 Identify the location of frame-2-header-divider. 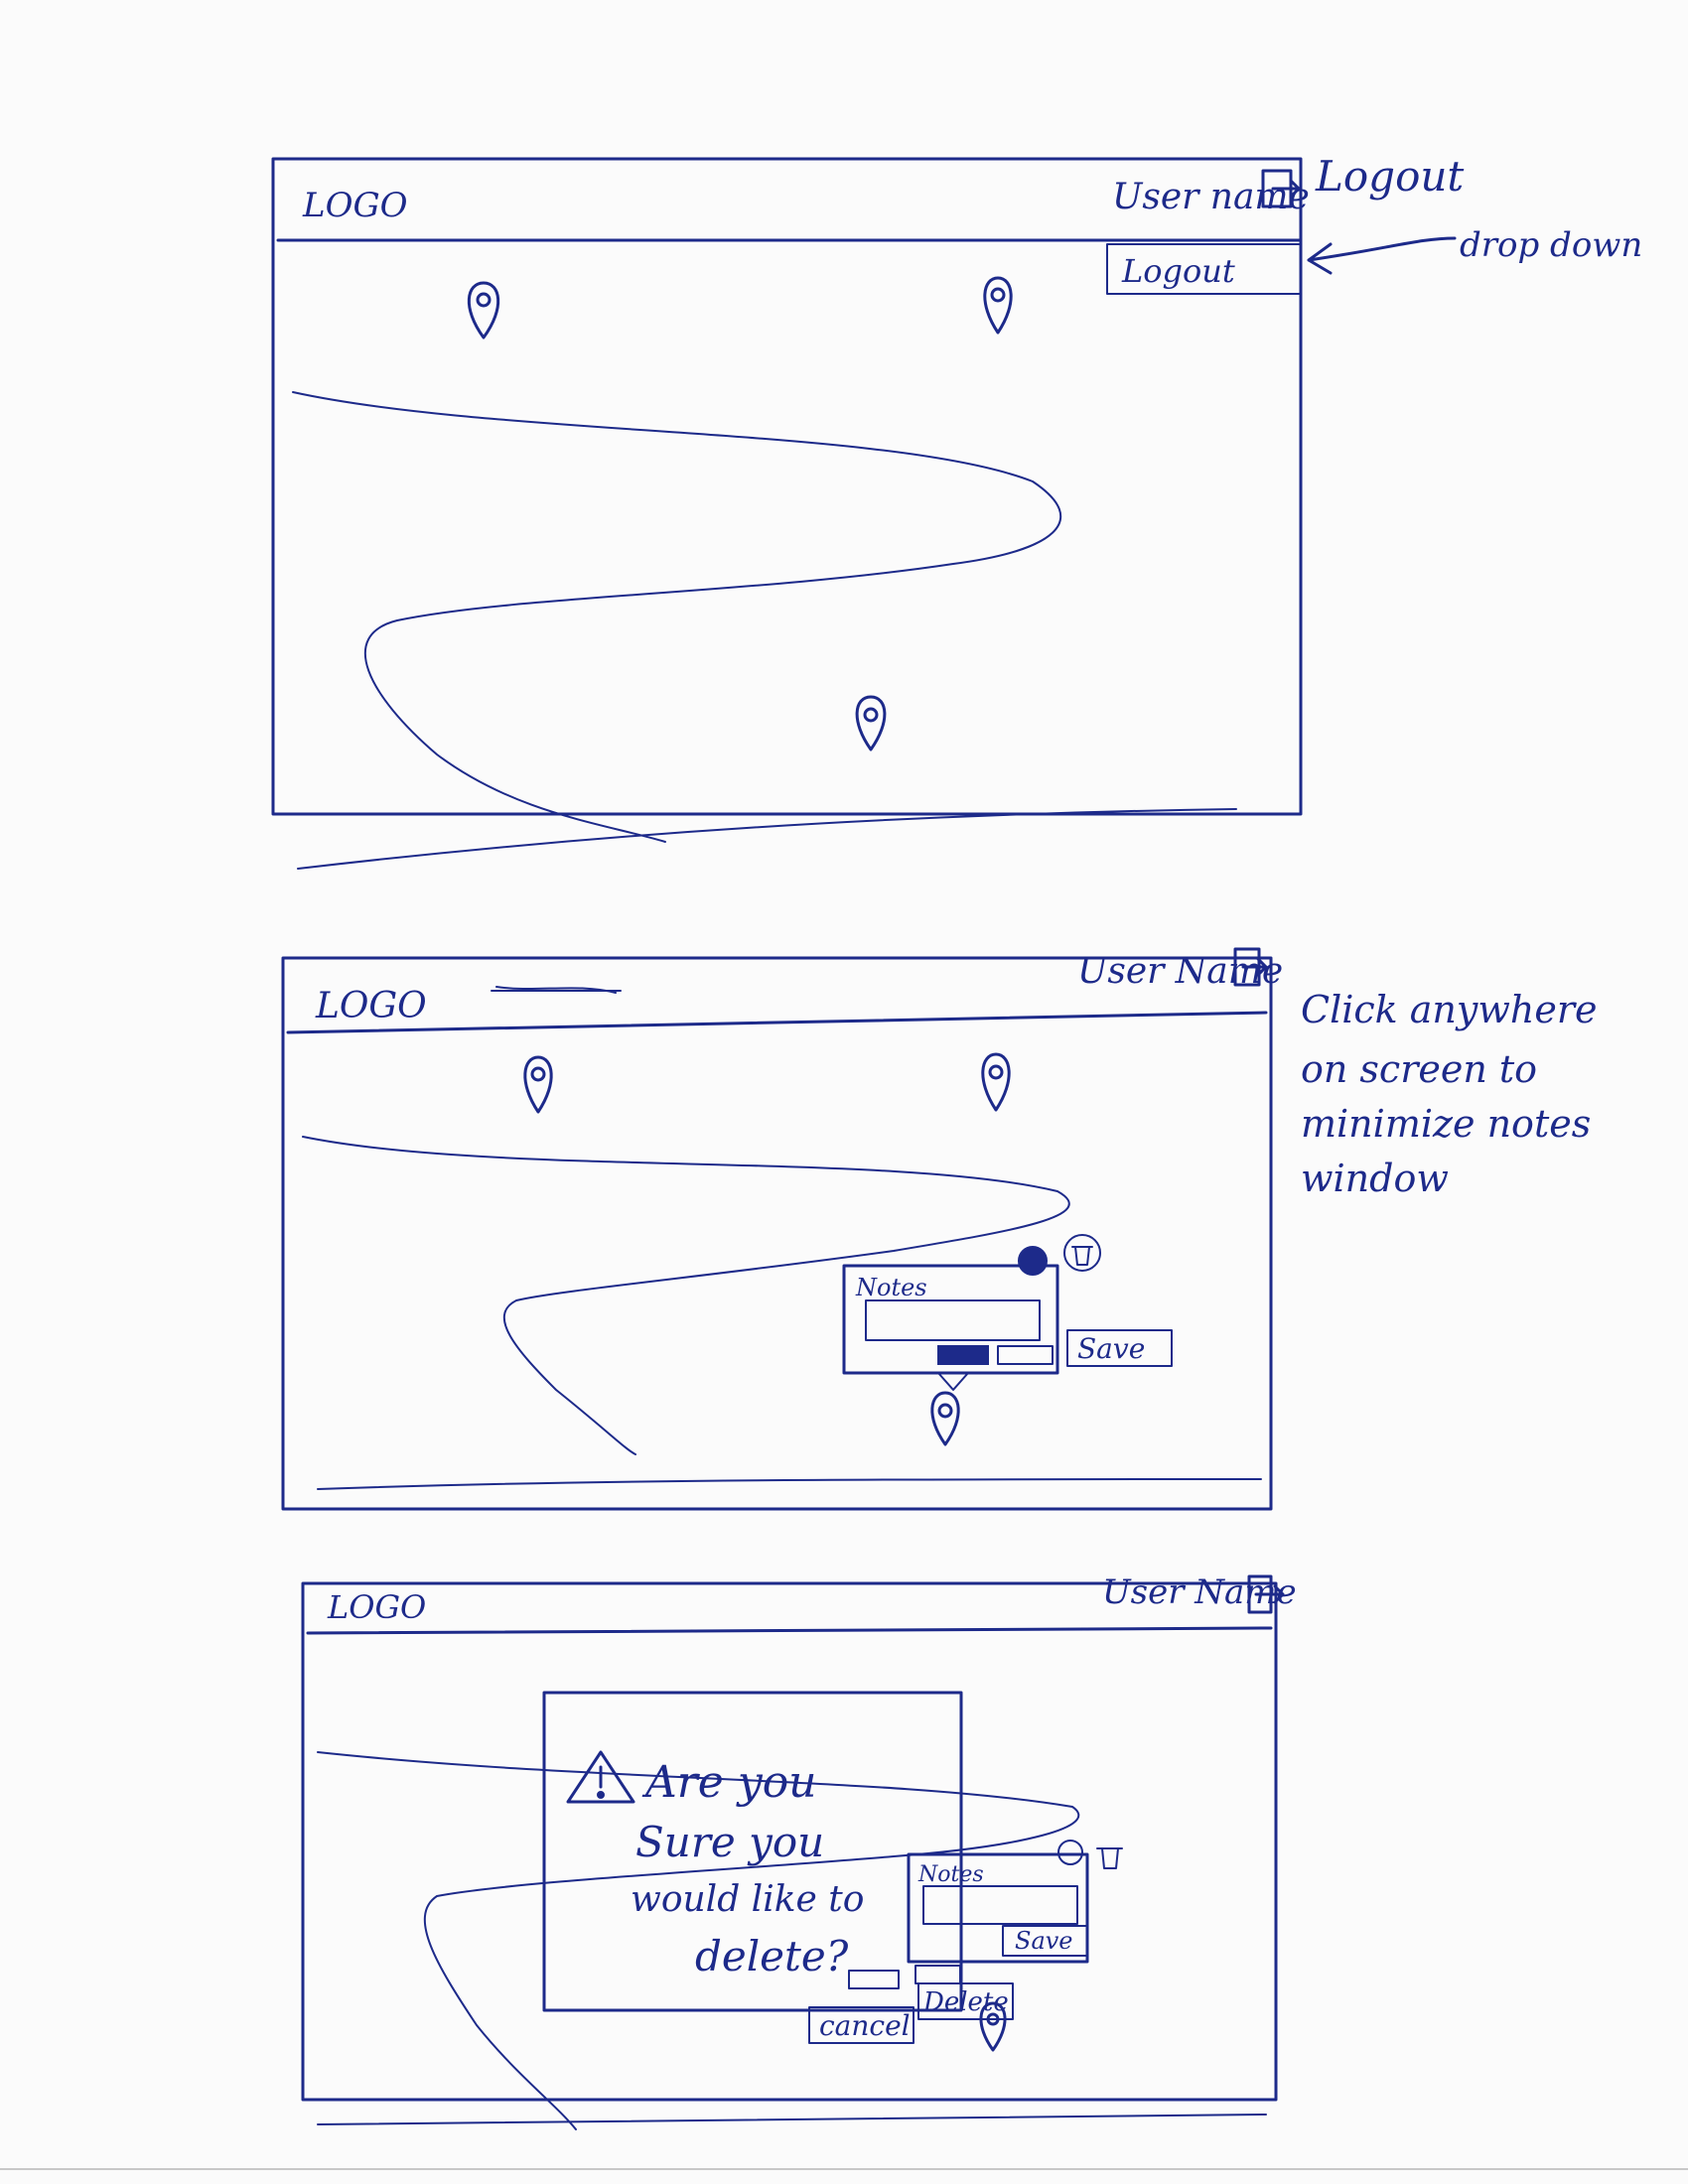
(777, 1022).